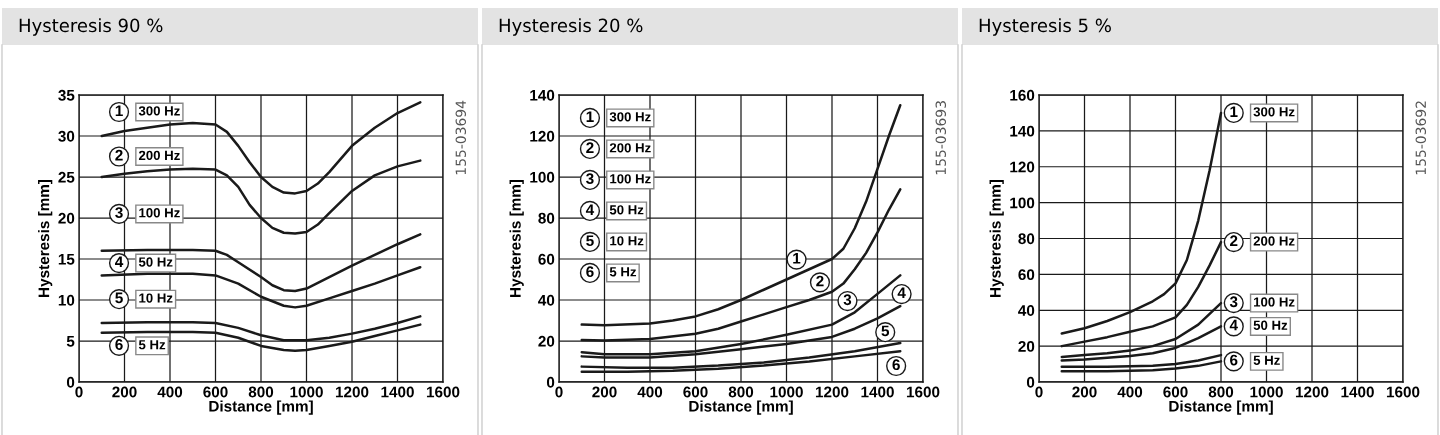 The height and width of the screenshot is (435, 1440). Describe the element at coordinates (66, 95) in the screenshot. I see `y-tick-label: 35` at that location.